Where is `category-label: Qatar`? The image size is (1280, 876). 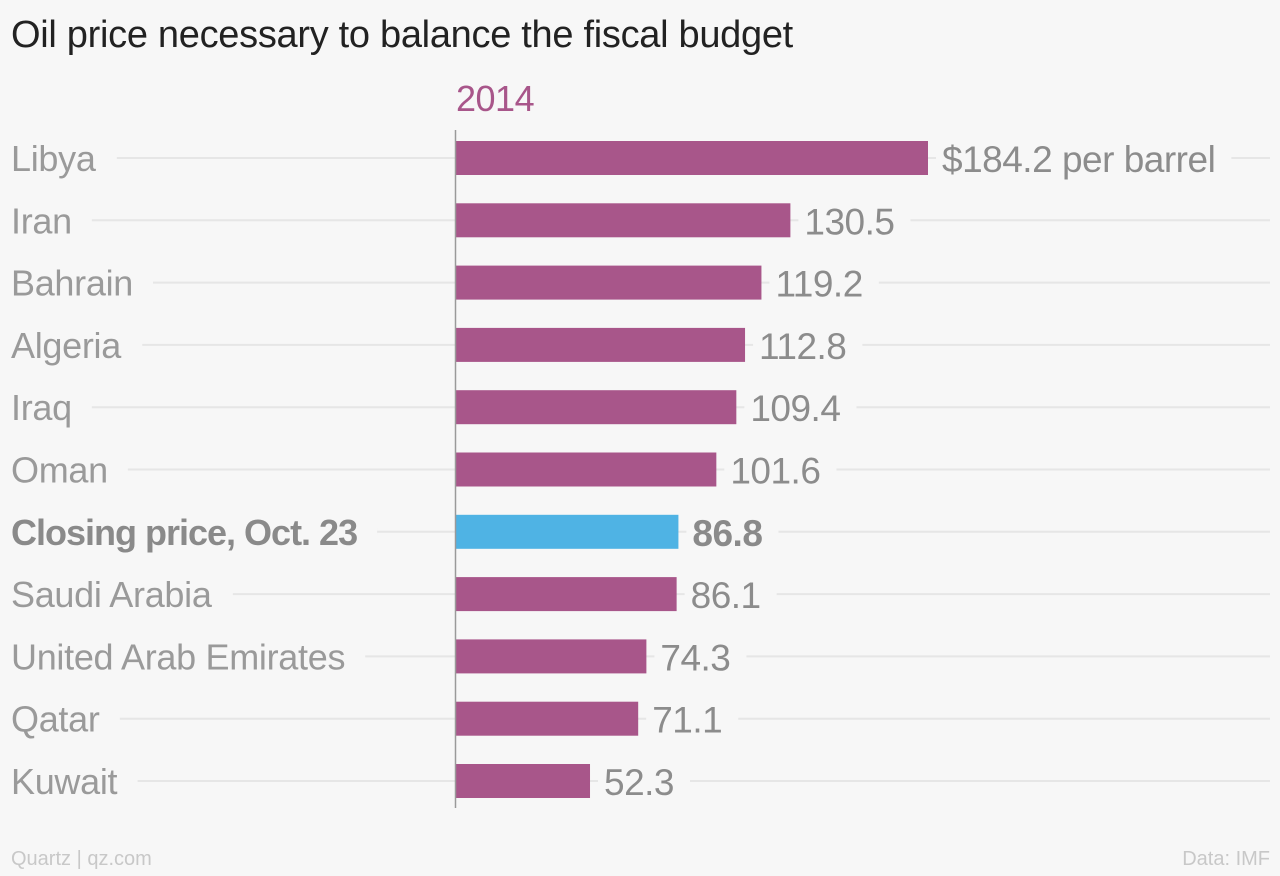
category-label: Qatar is located at coordinates (55, 719).